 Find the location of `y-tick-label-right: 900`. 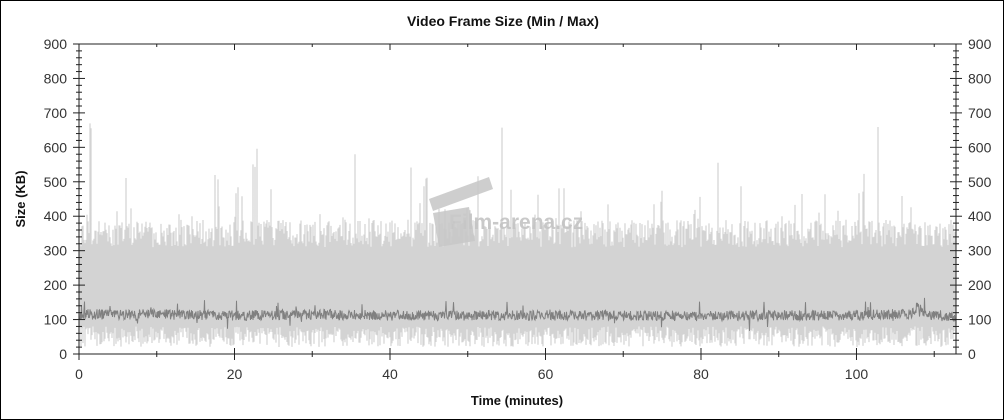

y-tick-label-right: 900 is located at coordinates (980, 44).